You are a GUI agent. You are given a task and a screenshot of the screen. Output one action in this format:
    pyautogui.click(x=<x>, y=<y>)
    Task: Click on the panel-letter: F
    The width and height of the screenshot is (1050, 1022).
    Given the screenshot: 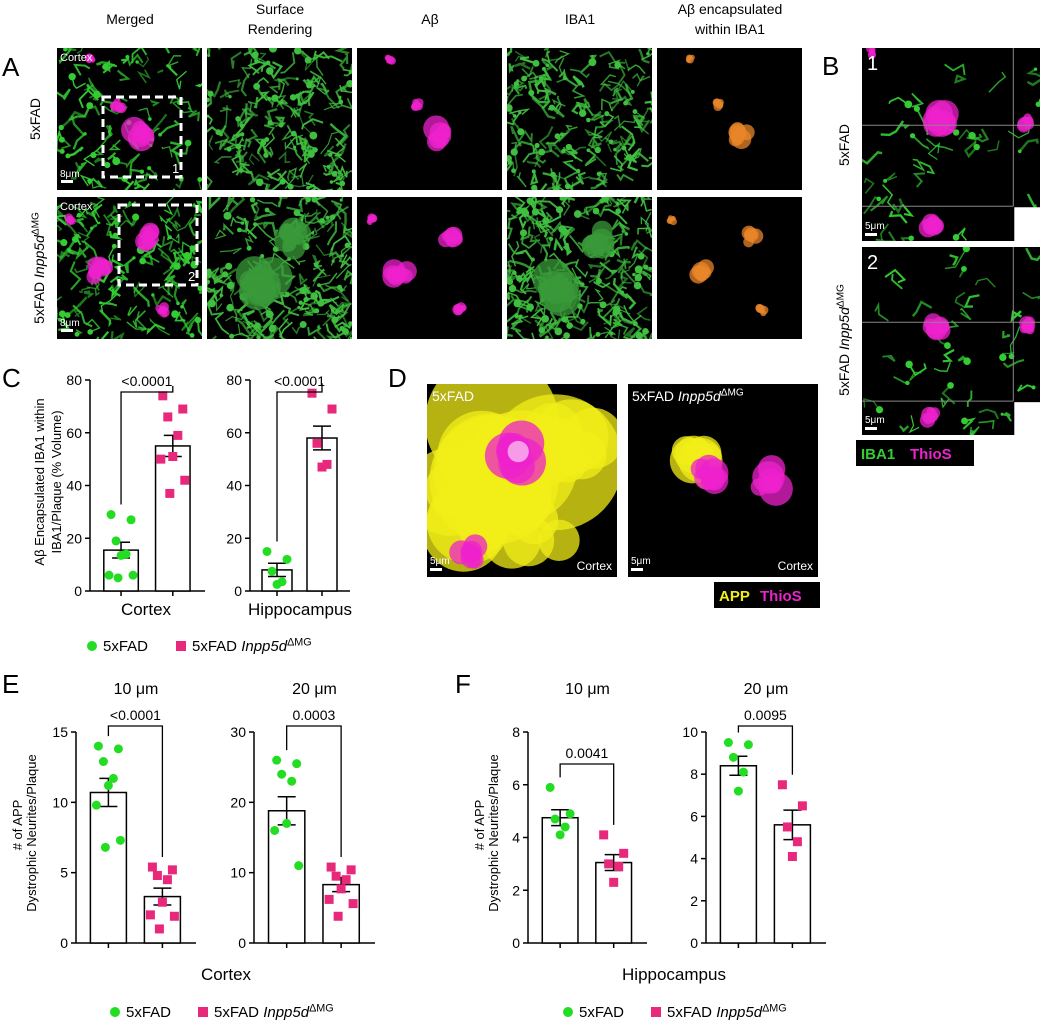 What is the action you would take?
    pyautogui.click(x=463, y=684)
    